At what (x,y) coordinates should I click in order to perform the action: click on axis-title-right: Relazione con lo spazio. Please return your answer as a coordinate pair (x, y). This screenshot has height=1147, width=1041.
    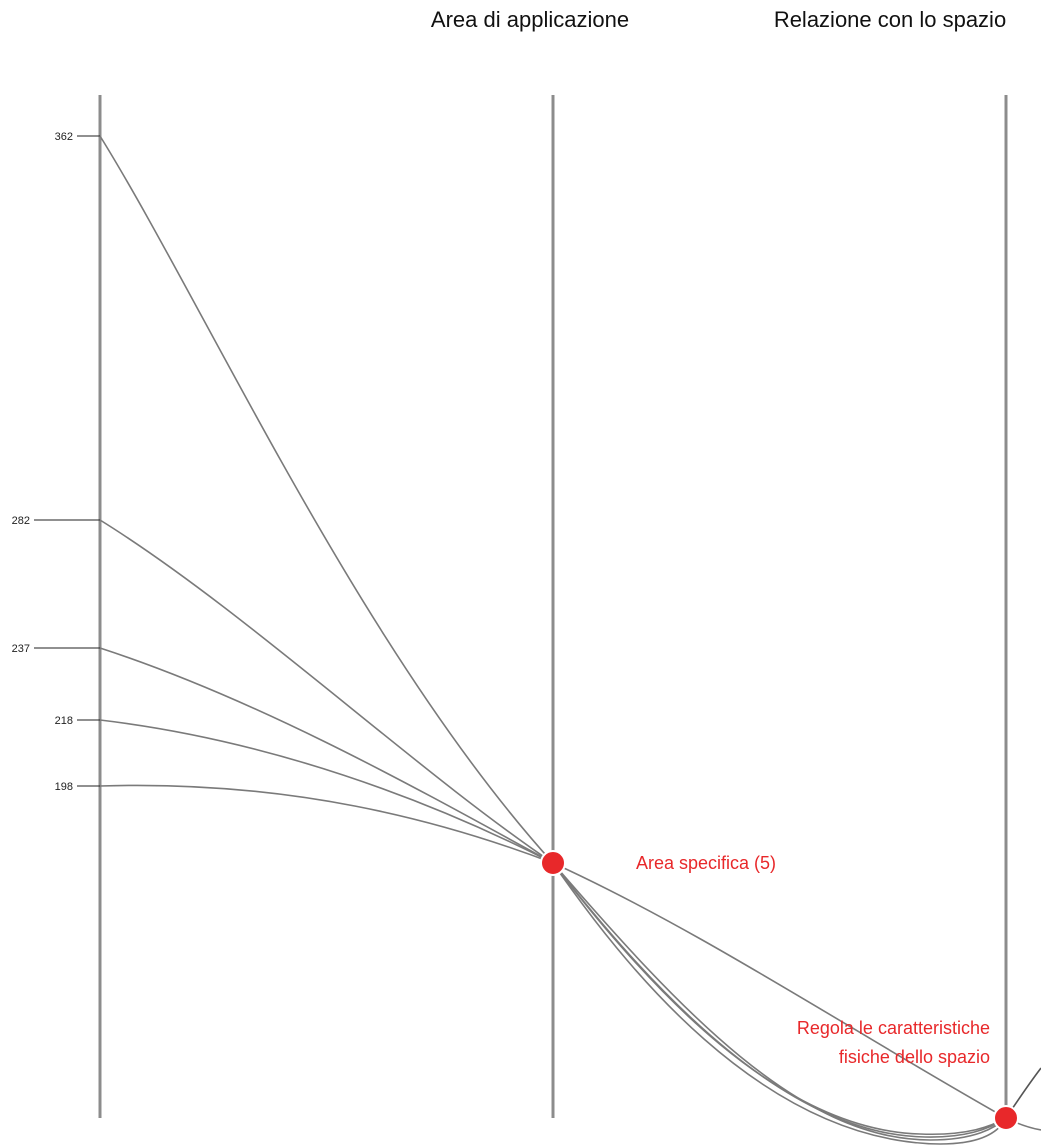
    Looking at the image, I should click on (890, 19).